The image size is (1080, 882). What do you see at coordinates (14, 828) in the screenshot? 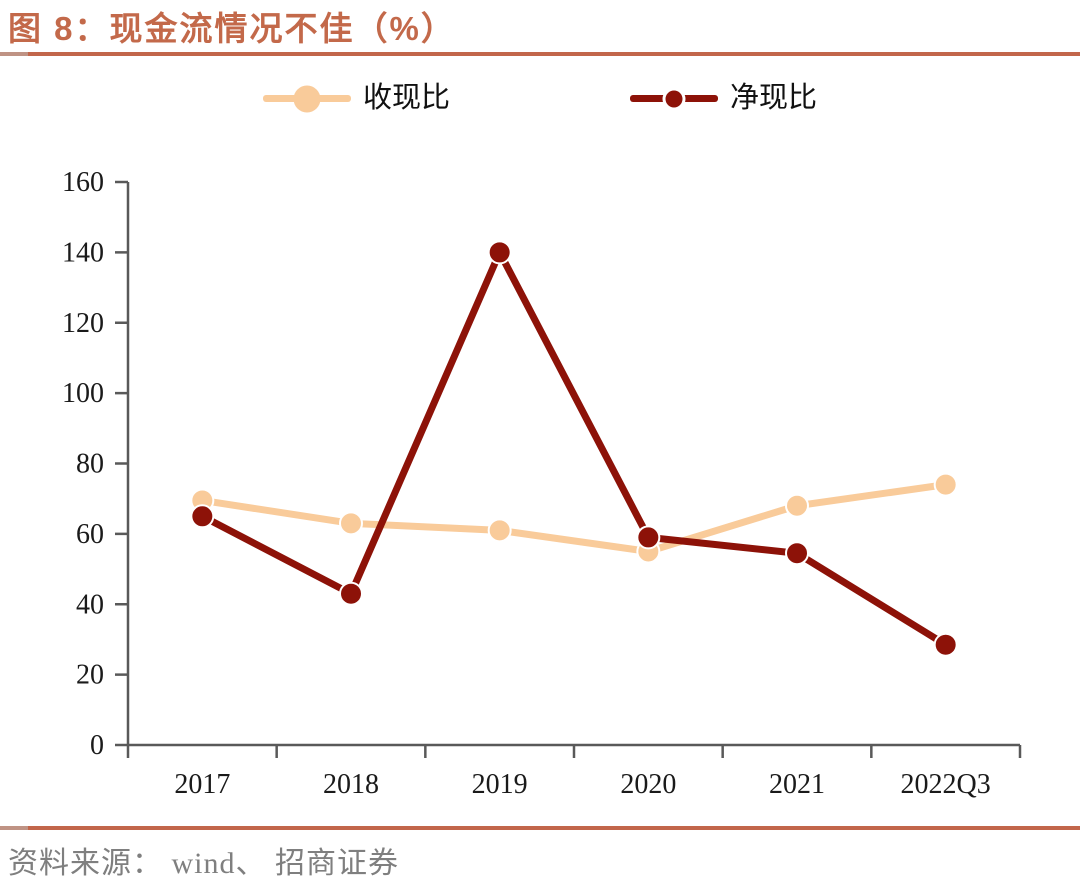
I see `footer-divider-left-segment` at bounding box center [14, 828].